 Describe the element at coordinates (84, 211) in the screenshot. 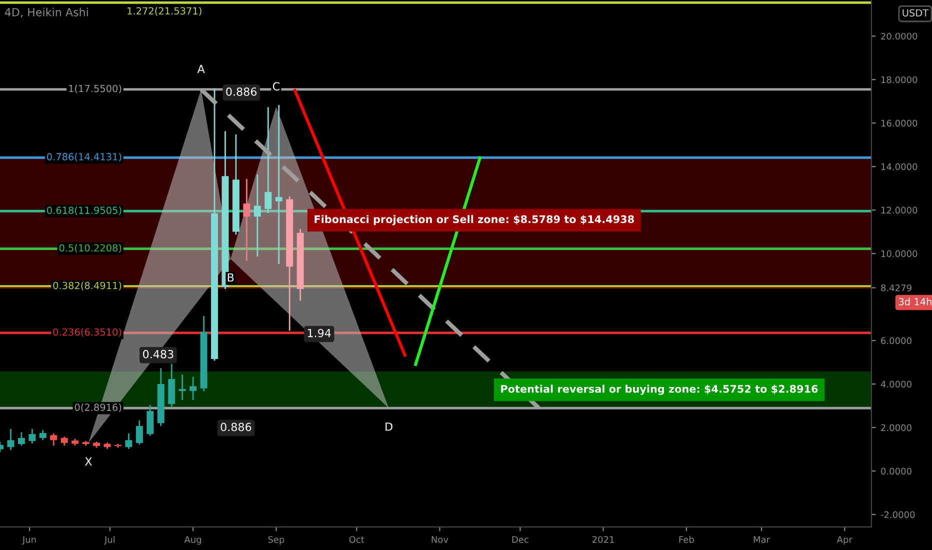

I see `ref-line-label: 0.618(11.9505)` at that location.